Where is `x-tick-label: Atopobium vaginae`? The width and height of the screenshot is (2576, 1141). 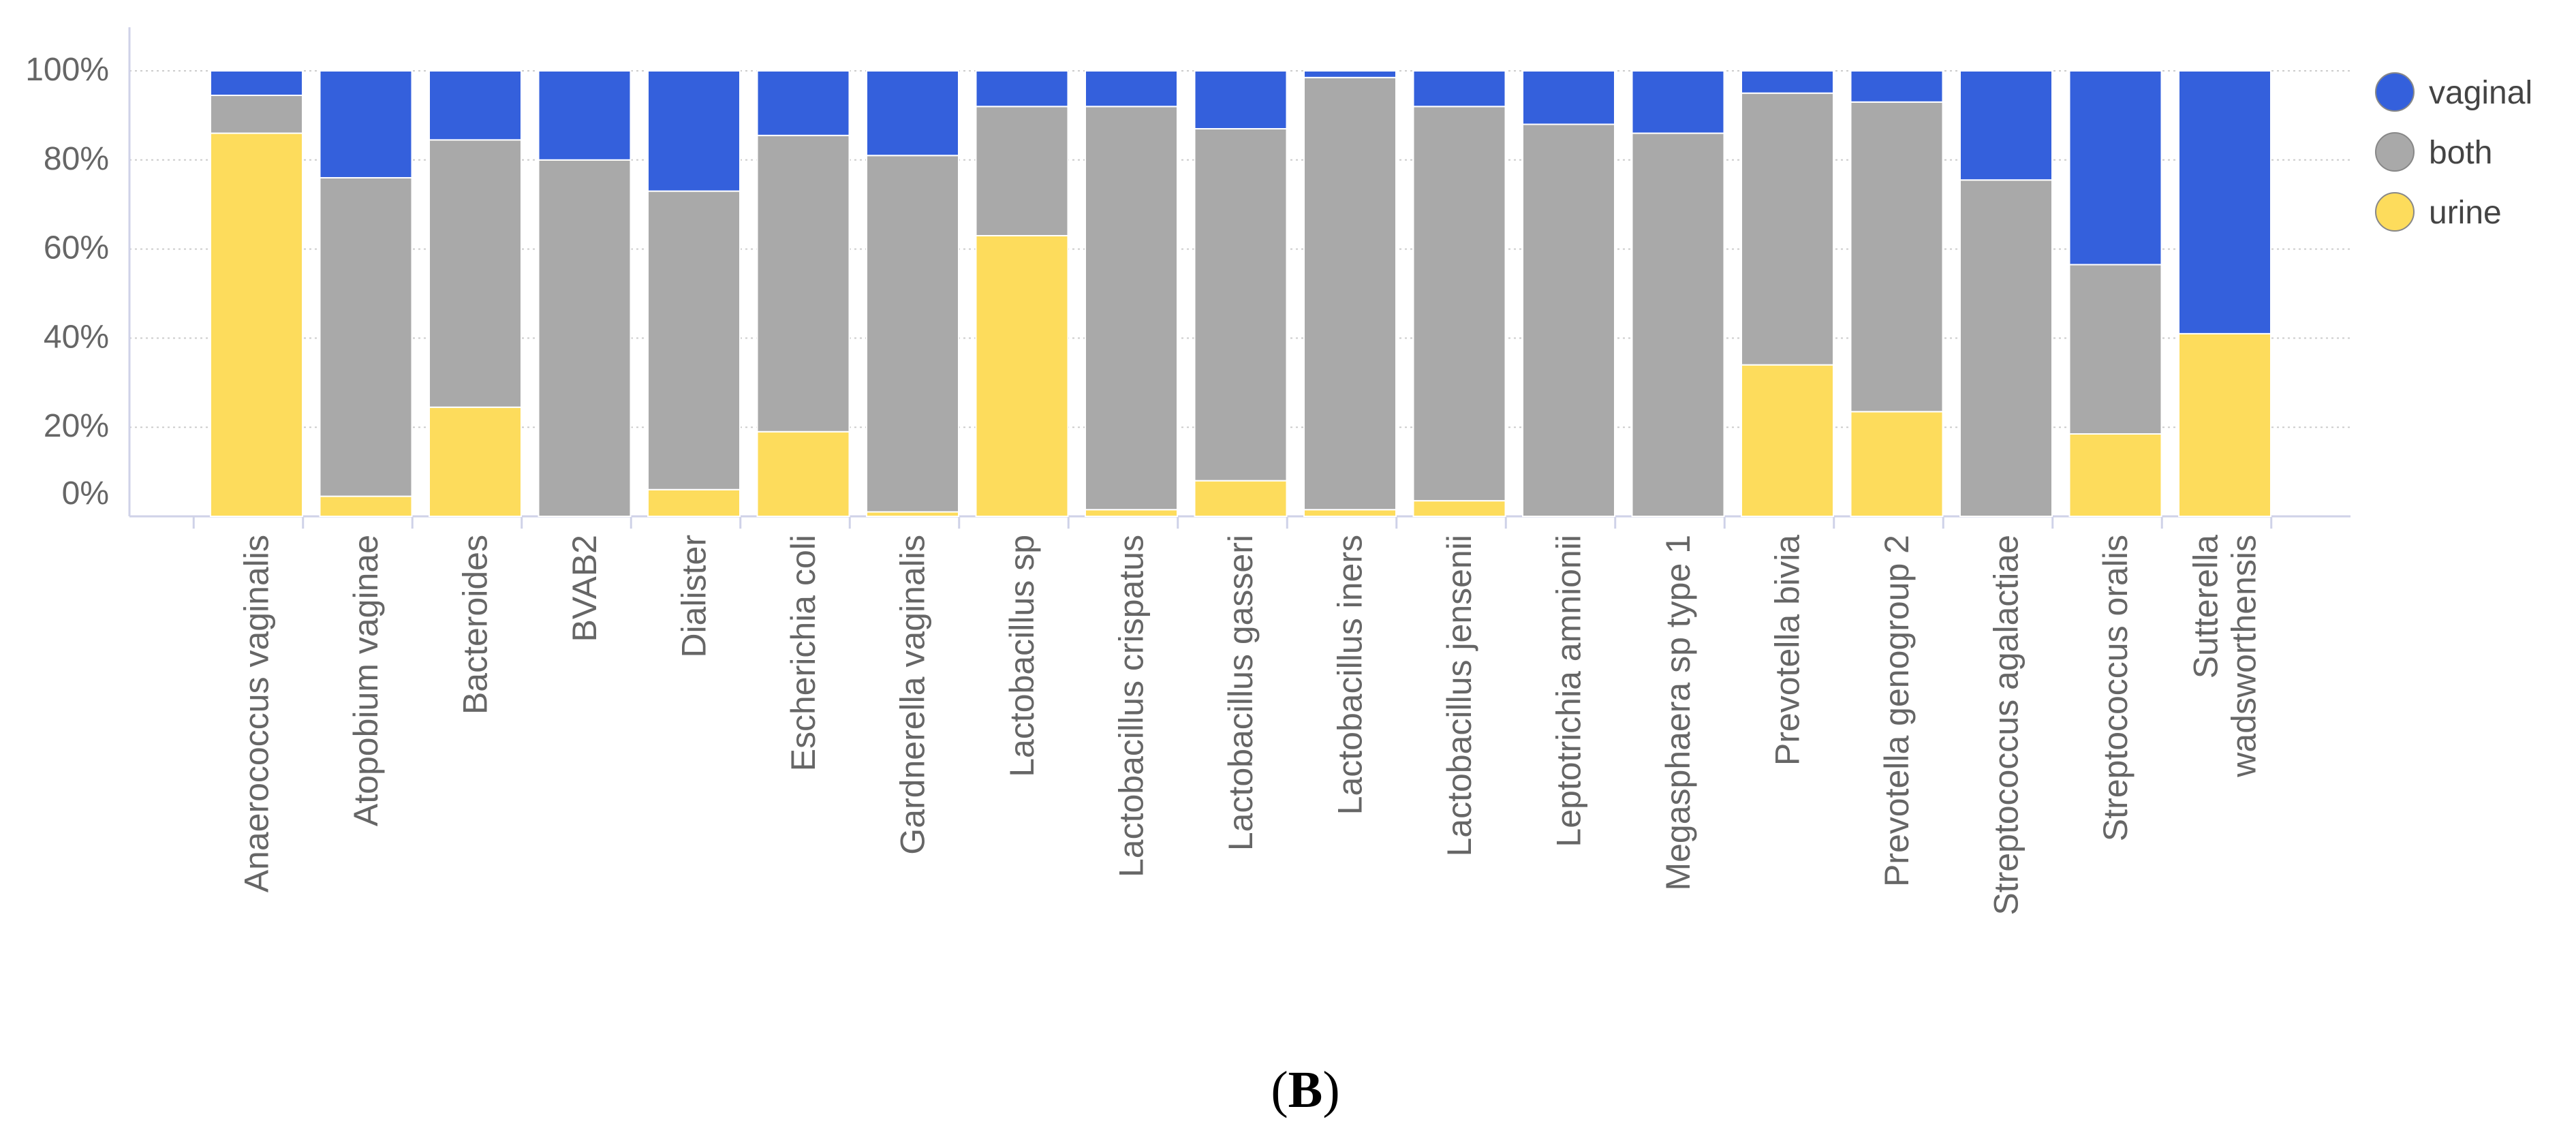
x-tick-label: Atopobium vaginae is located at coordinates (366, 680).